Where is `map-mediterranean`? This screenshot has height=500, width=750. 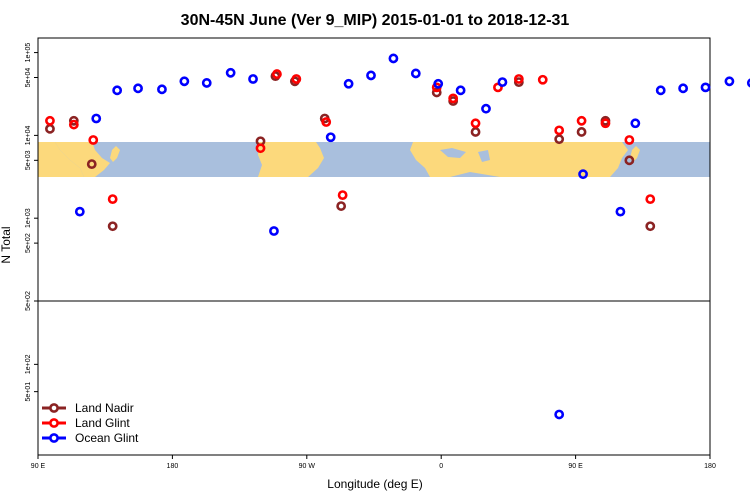 map-mediterranean is located at coordinates (453, 153).